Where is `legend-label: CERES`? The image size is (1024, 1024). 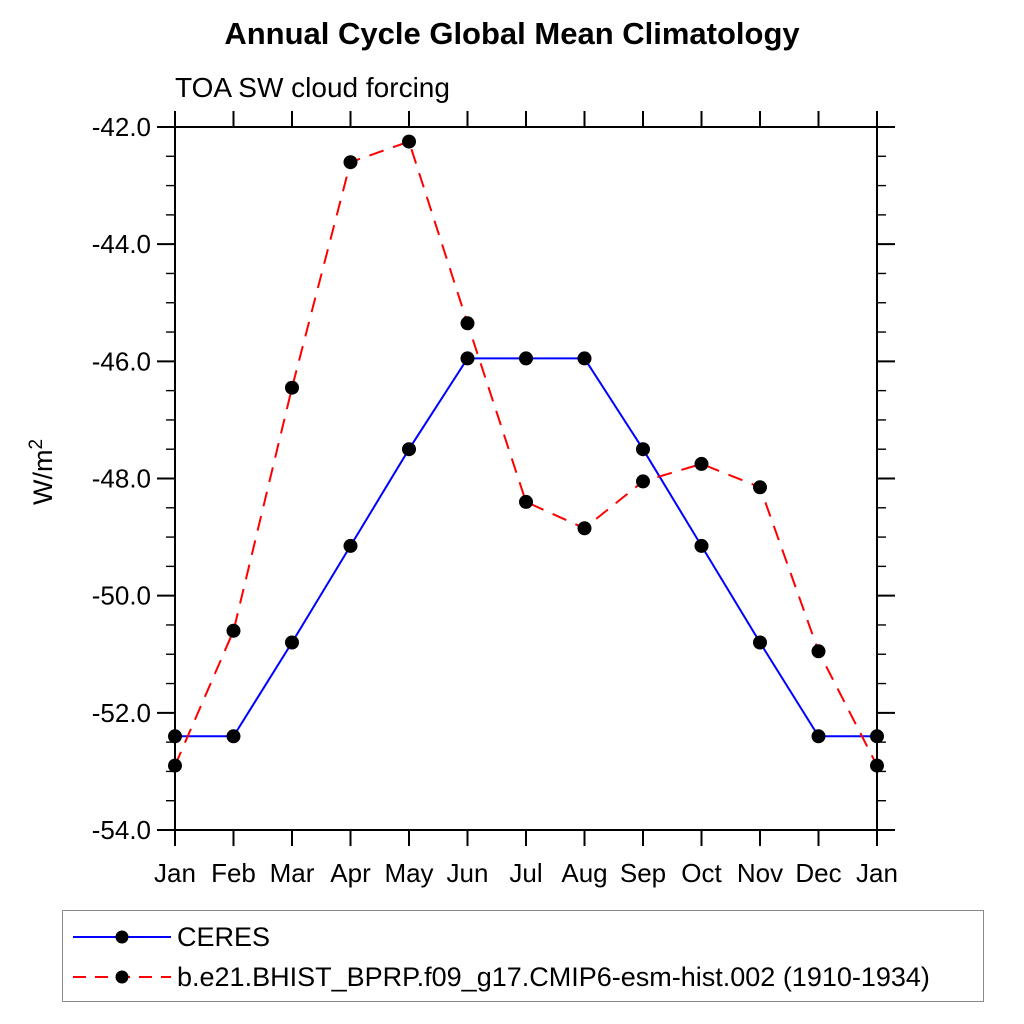
legend-label: CERES is located at coordinates (224, 936).